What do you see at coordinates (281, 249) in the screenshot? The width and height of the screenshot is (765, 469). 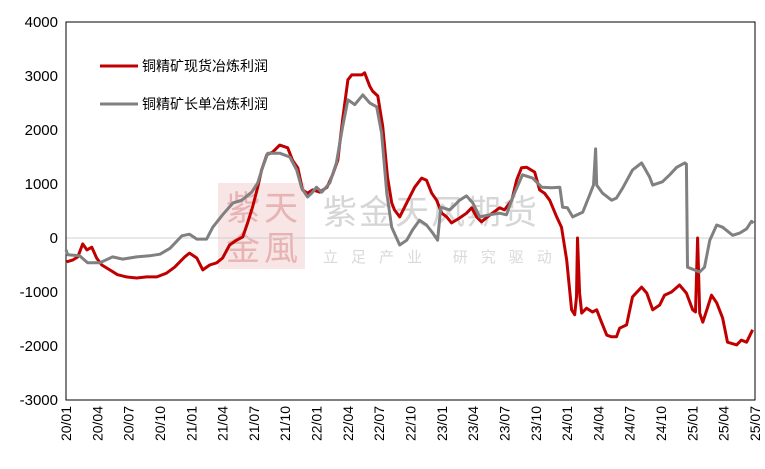 I see `watermark-seal-char: 風` at bounding box center [281, 249].